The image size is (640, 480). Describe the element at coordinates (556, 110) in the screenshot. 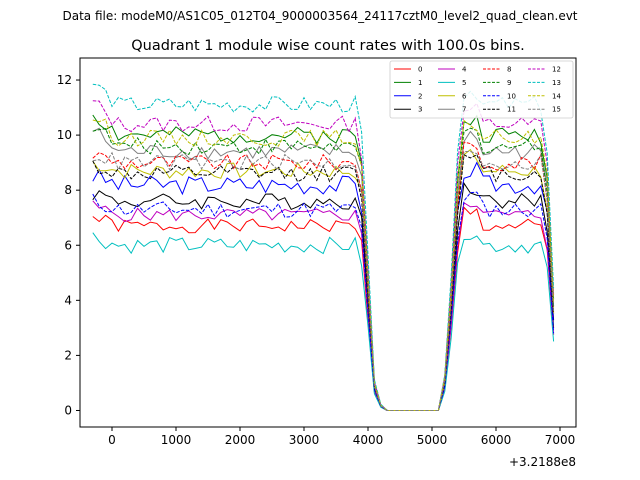

I see `legend-label-15: 15` at that location.